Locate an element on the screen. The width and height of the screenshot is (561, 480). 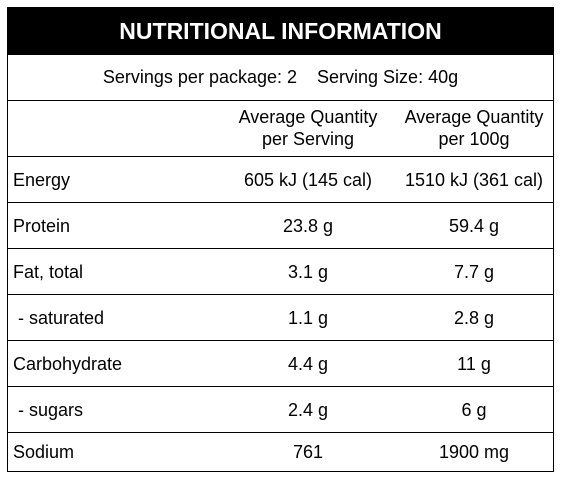
nutrient-label: - saturated is located at coordinates (59, 317).